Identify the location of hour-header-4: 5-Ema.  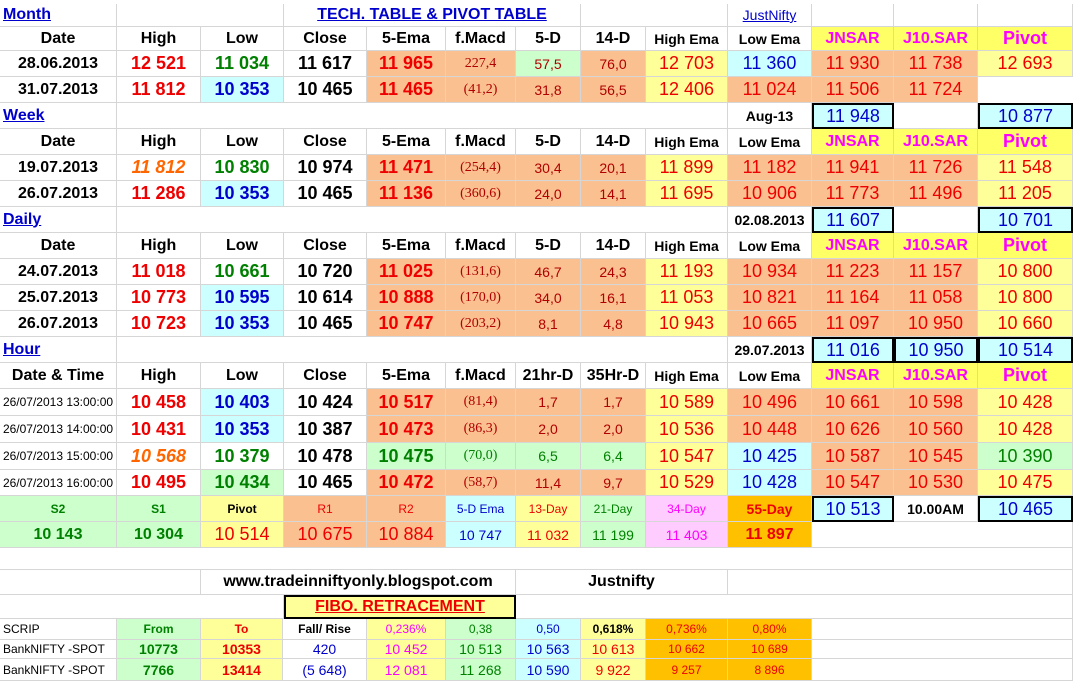
(406, 376).